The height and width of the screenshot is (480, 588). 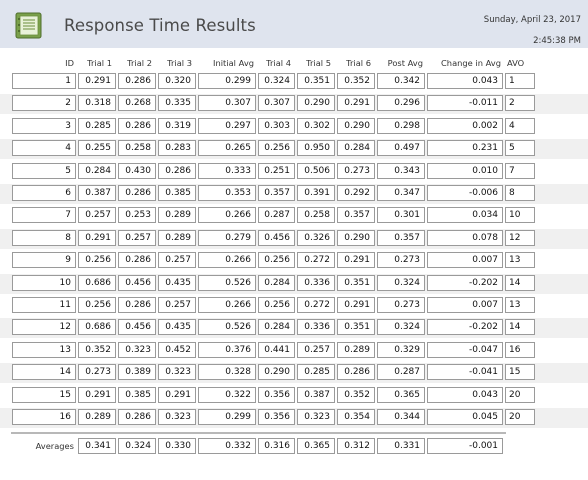 What do you see at coordinates (97, 446) in the screenshot?
I see `average-trial-1: 0.341` at bounding box center [97, 446].